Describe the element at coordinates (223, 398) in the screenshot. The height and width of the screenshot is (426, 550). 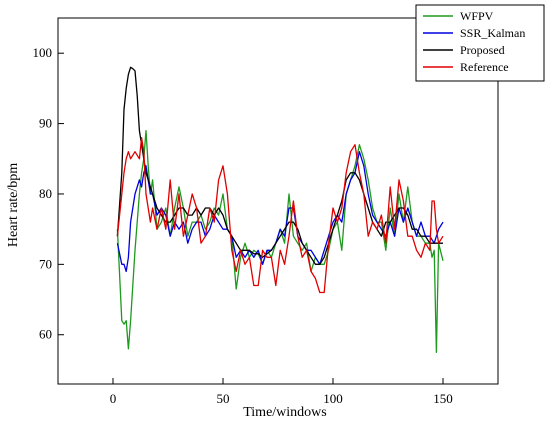
I see `x-tick-label: 50` at that location.